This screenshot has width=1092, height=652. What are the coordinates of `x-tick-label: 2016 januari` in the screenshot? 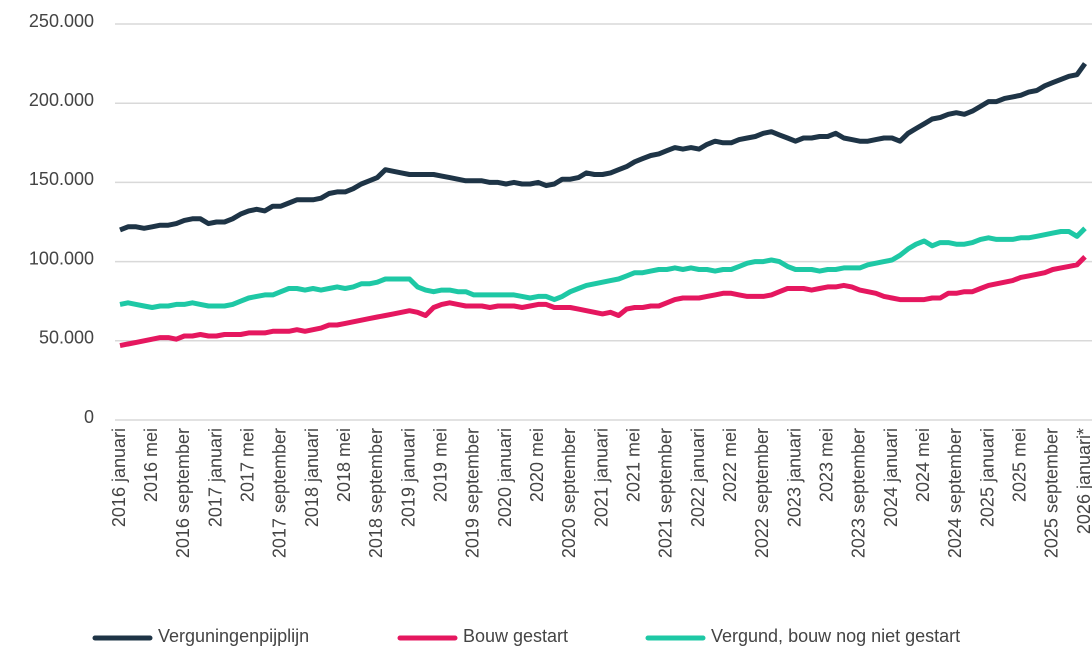 It's located at (119, 477).